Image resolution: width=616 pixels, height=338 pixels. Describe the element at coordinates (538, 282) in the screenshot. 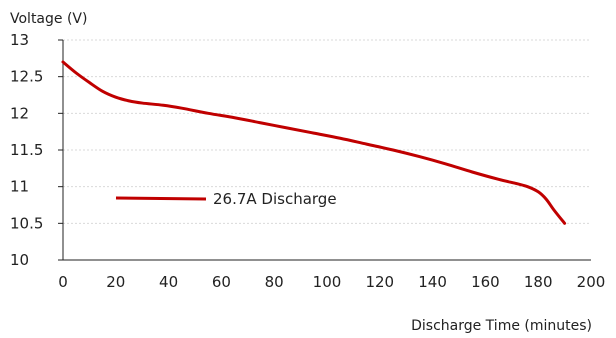

I see `x-tick-label: 180` at that location.